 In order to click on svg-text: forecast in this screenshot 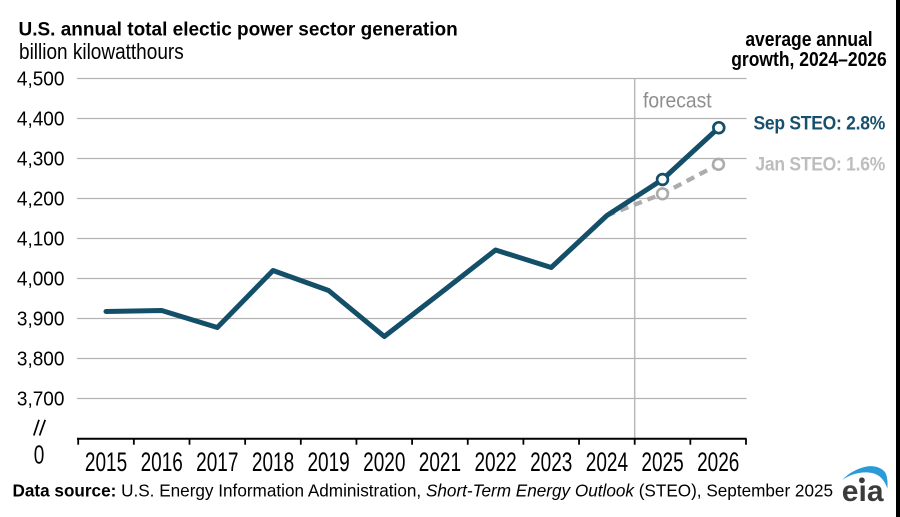, I will do `click(677, 101)`.